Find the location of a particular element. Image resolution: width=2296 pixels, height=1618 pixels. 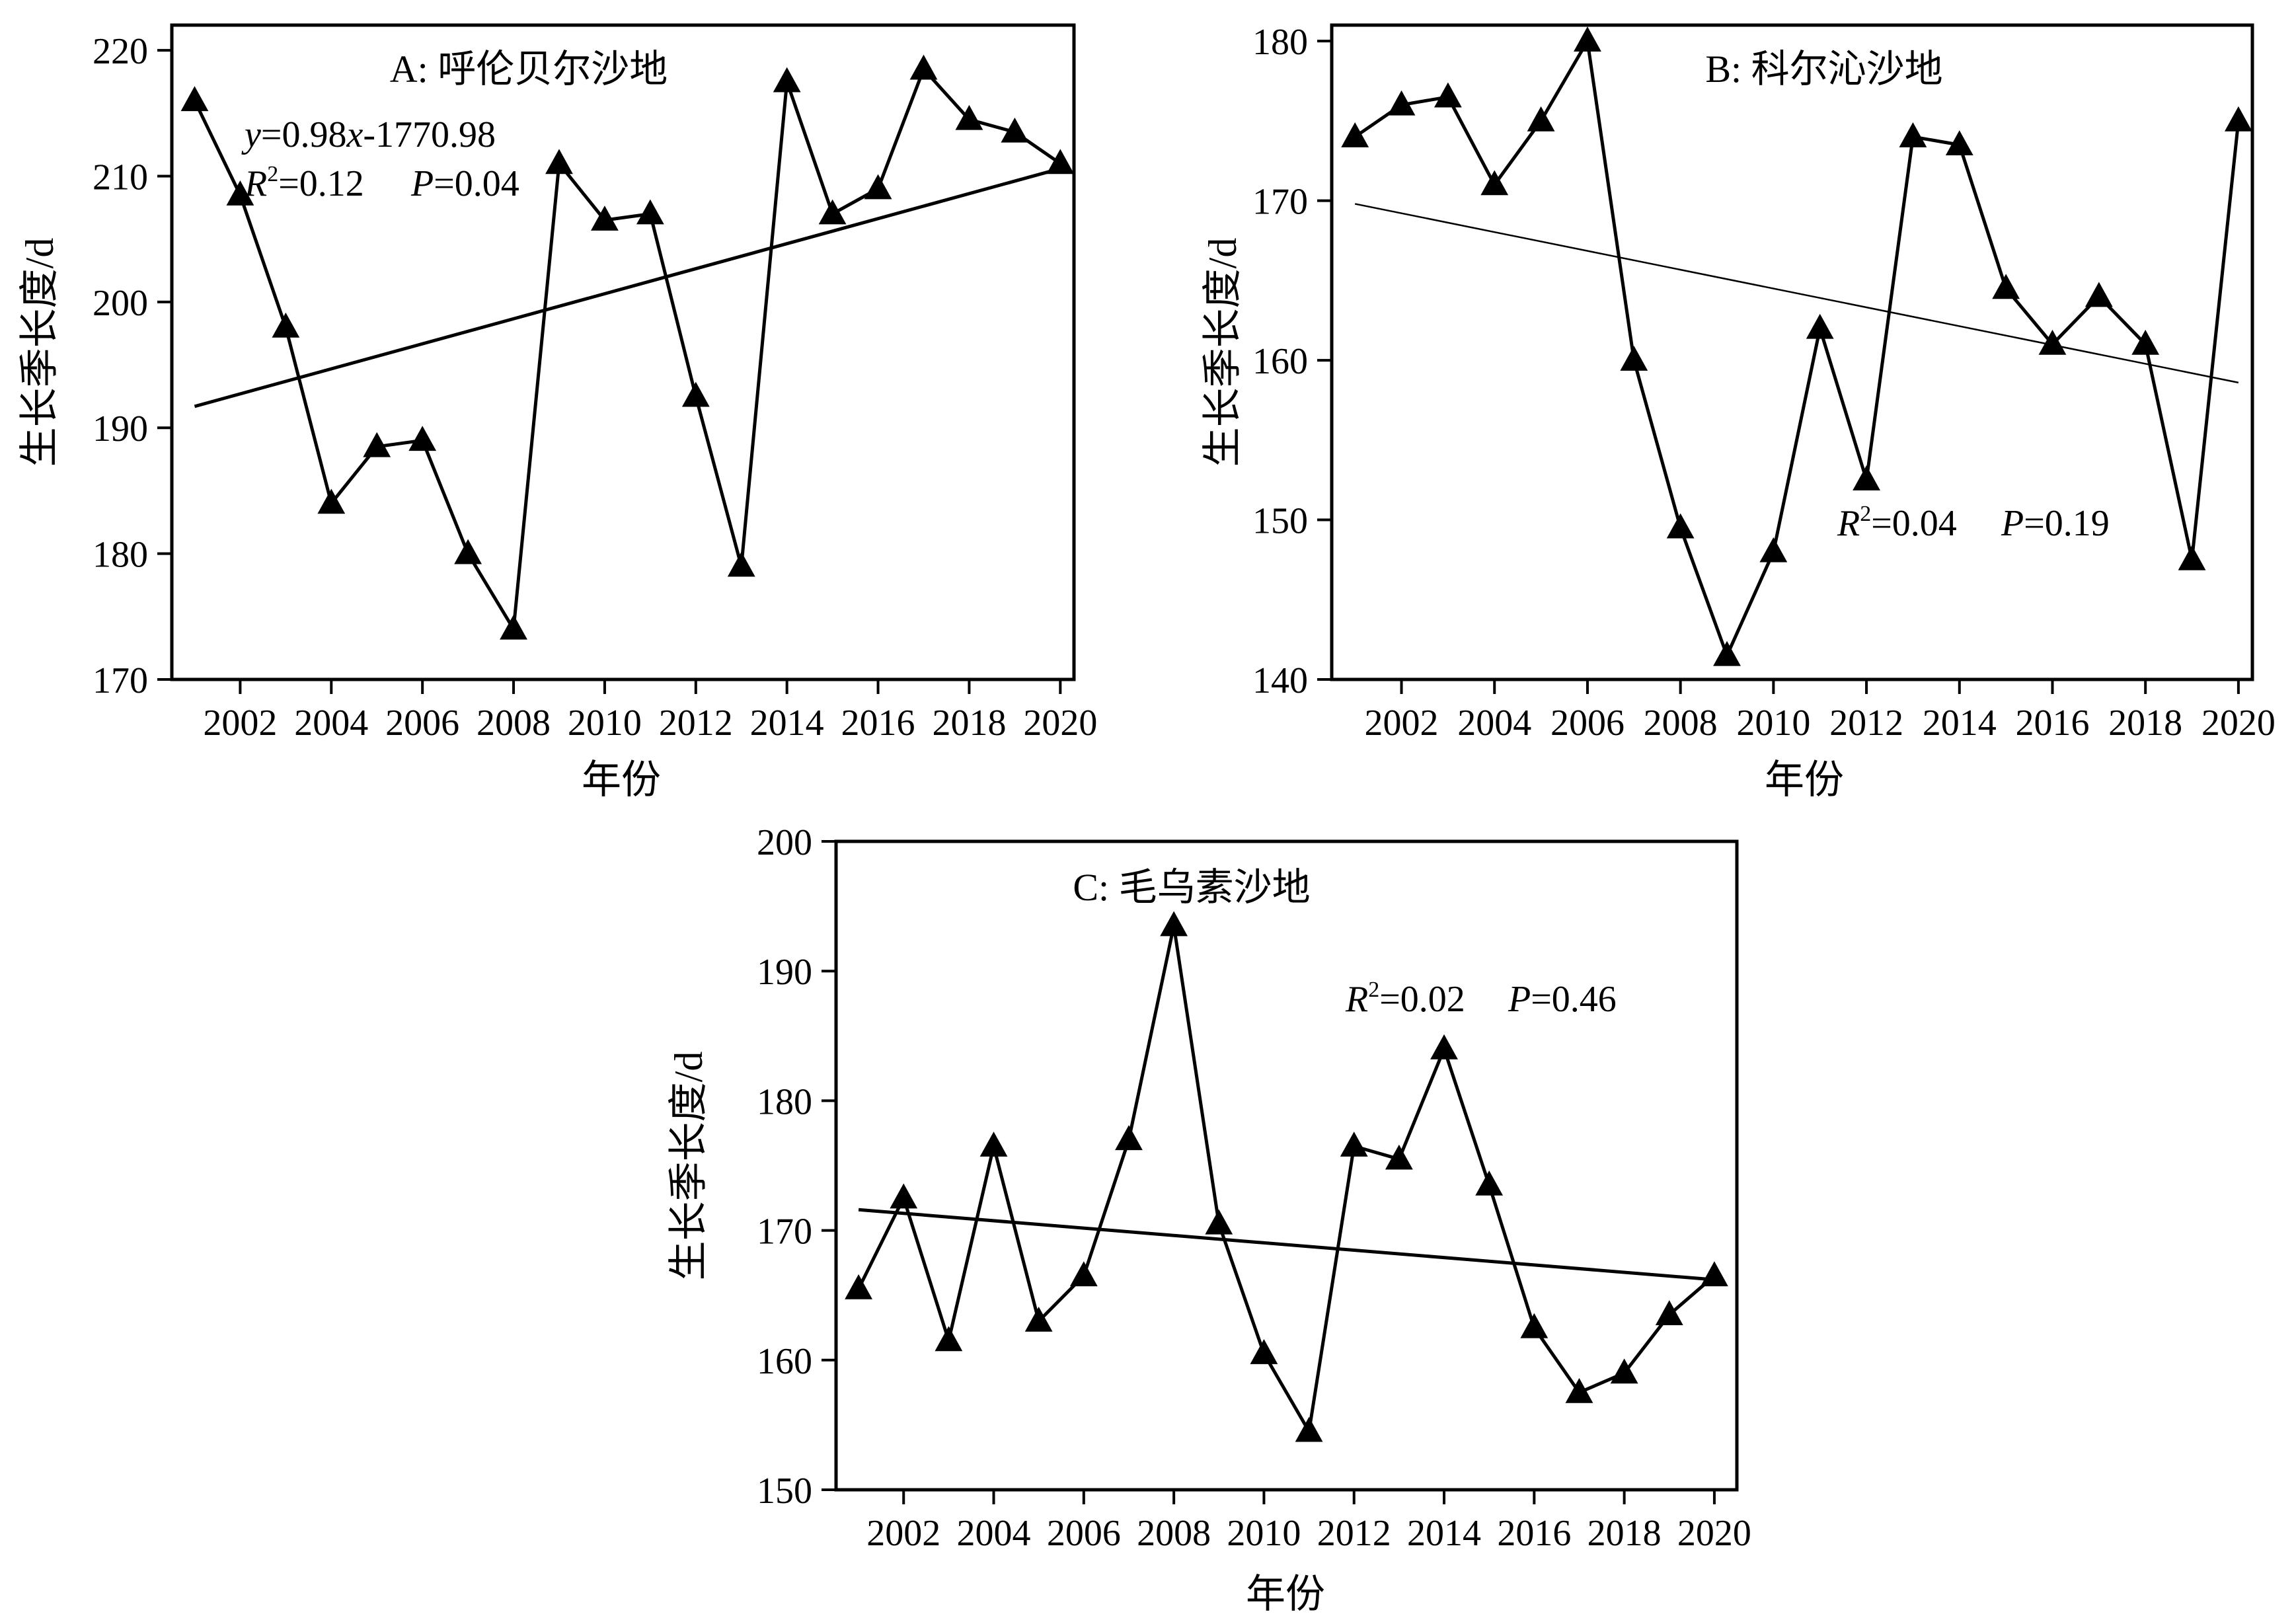

panel-a-xtick-label: 2018 is located at coordinates (969, 723).